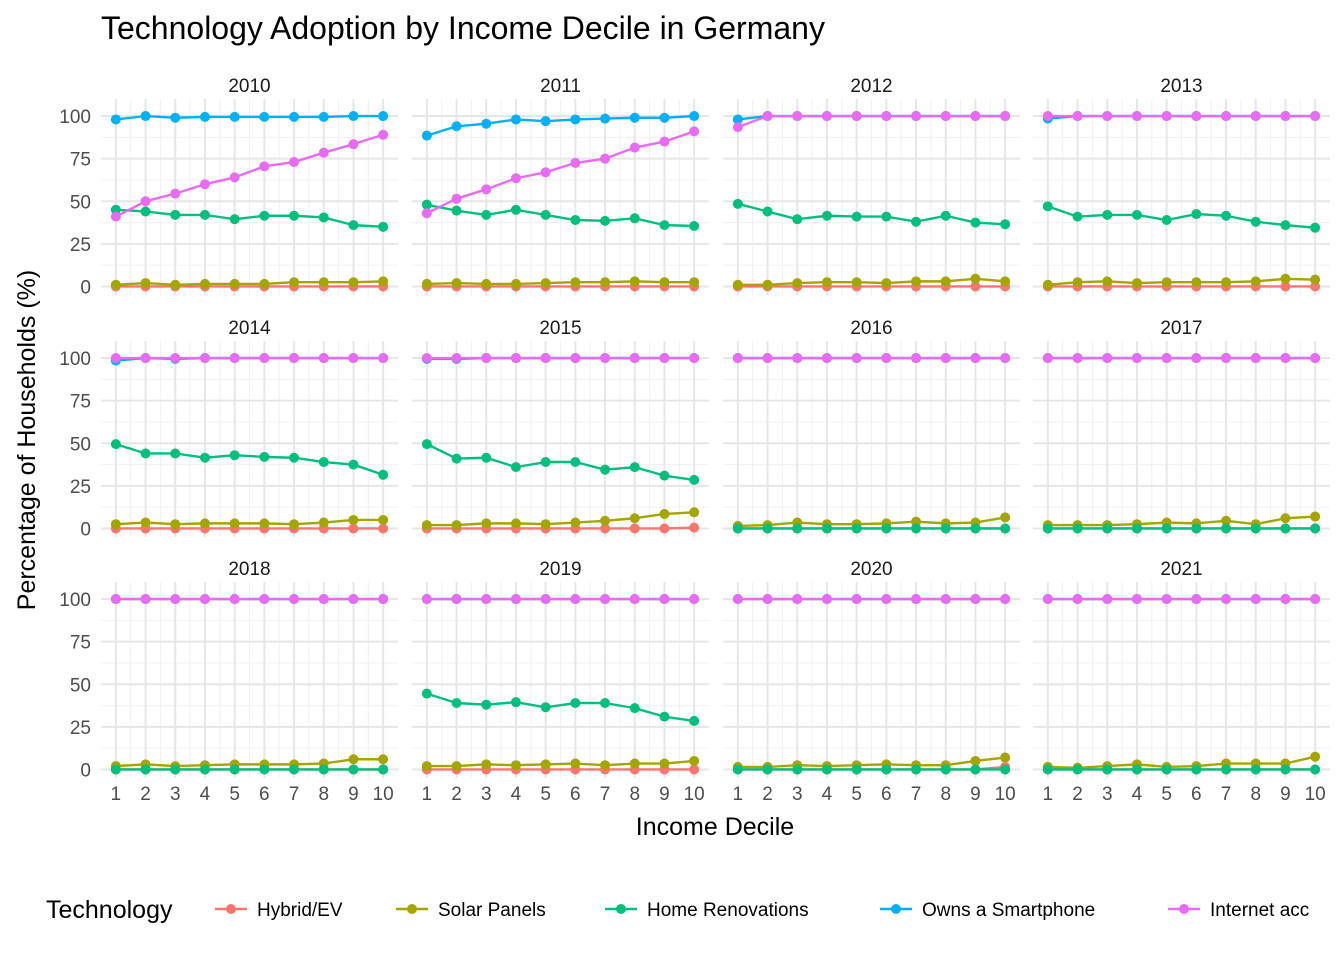  I want to click on y-tick-label: 75, so click(80, 402).